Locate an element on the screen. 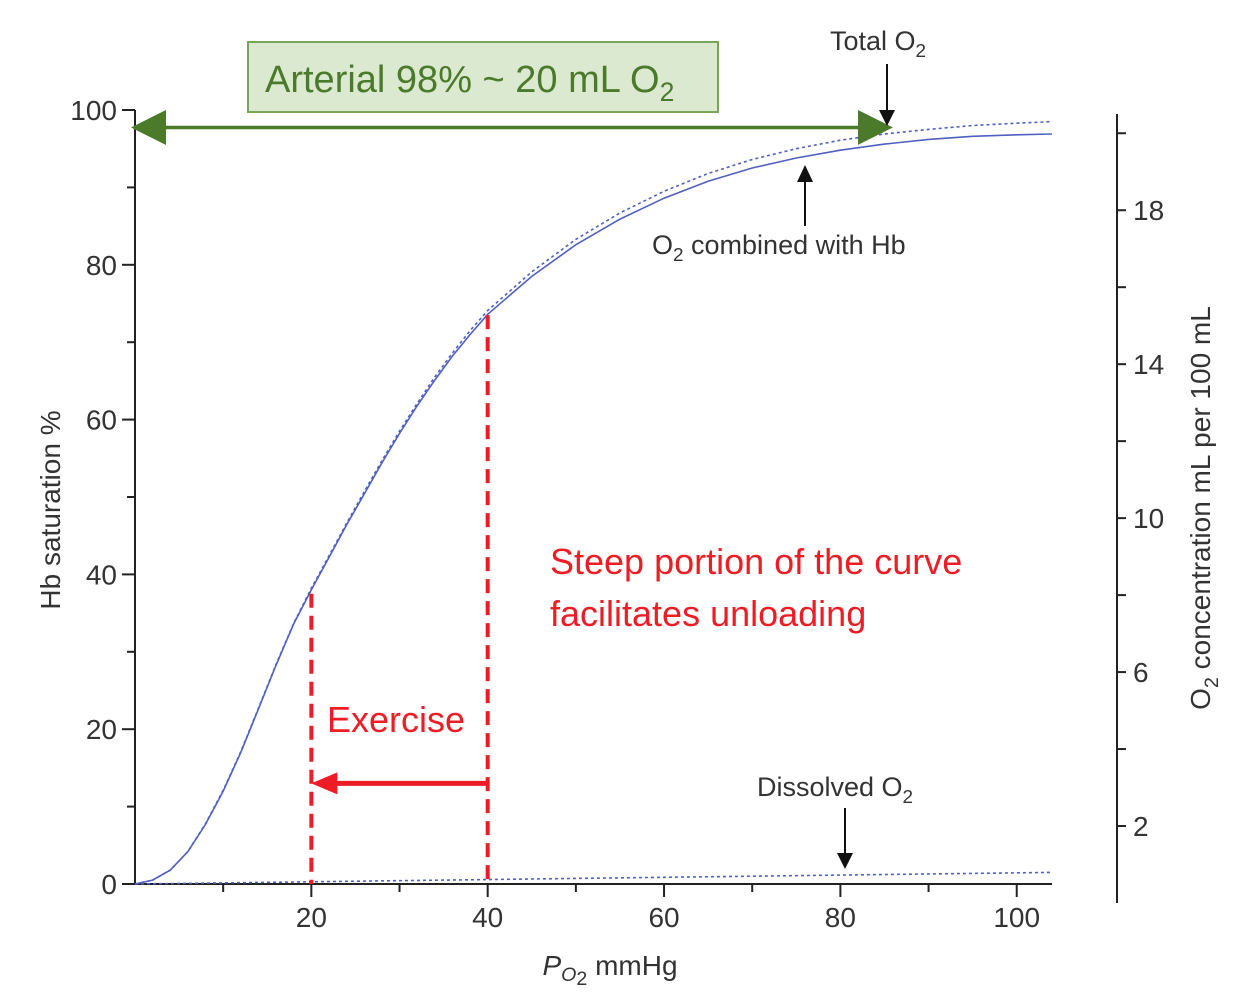  y-tick-label-right: 18 is located at coordinates (1148, 210).